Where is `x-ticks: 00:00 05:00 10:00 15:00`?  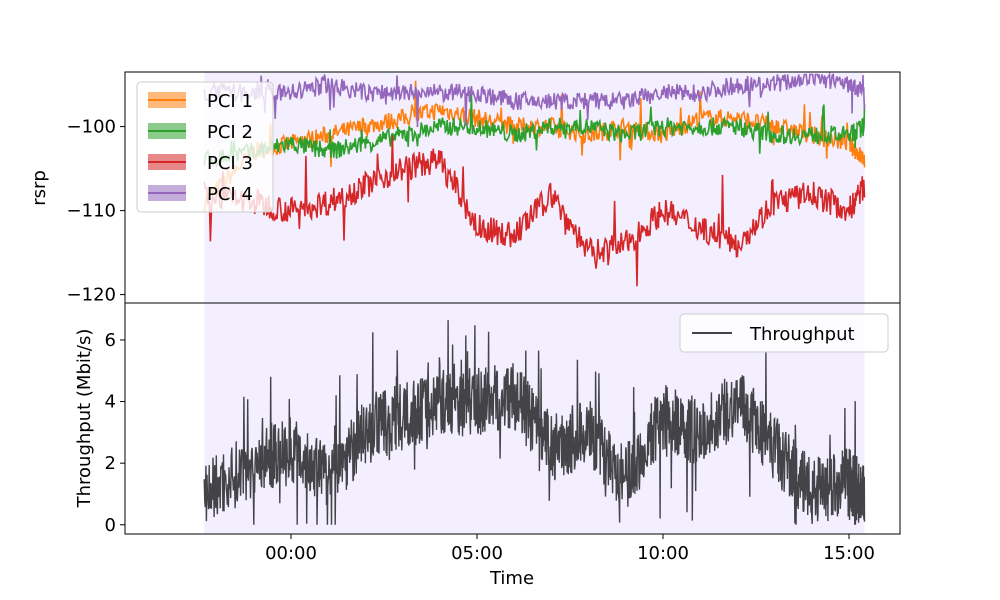 x-ticks: 00:00 05:00 10:00 15:00 is located at coordinates (570, 549).